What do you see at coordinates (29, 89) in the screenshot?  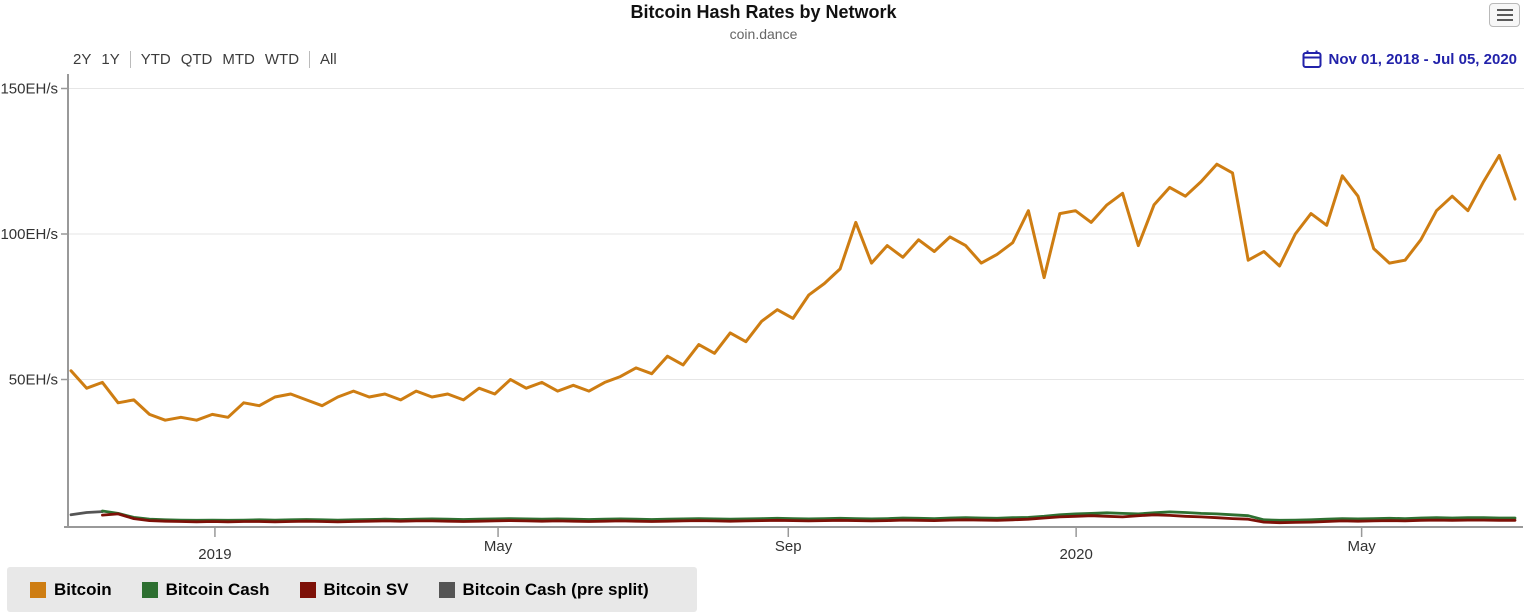 I see `y-axis-label: 150EH/s` at bounding box center [29, 89].